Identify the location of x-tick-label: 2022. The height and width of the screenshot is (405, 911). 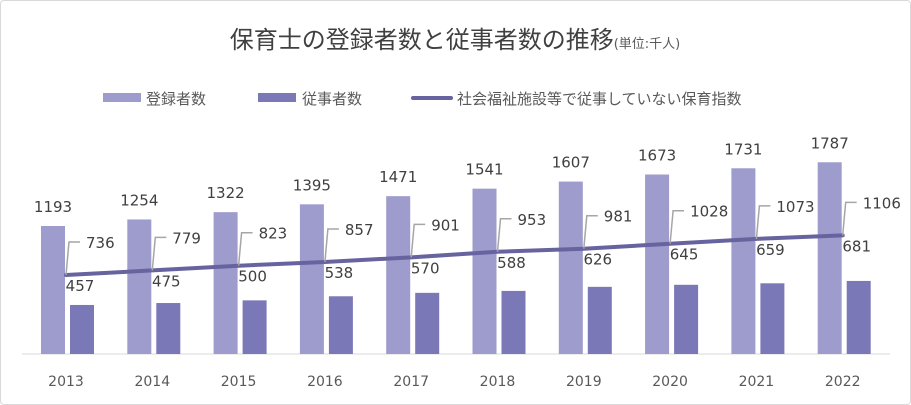
(843, 382).